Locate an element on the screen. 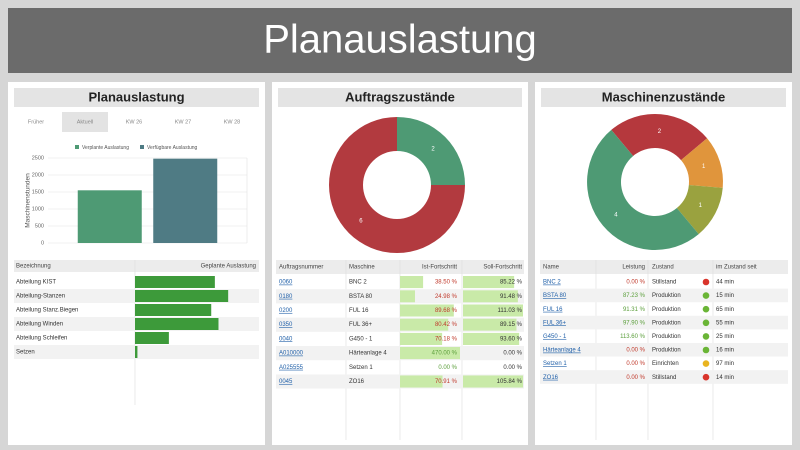 The height and width of the screenshot is (450, 800). table-header-bg is located at coordinates (136, 266).